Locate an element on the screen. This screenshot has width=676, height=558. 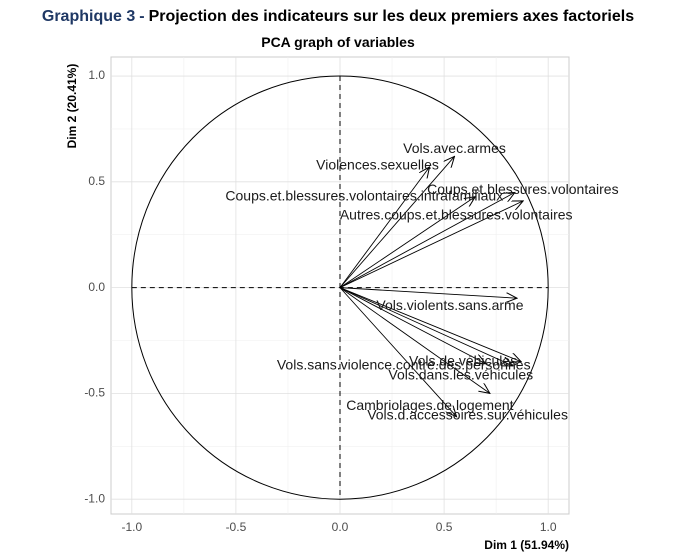
variable-label: Vols.dans.les.véhicules is located at coordinates (460, 375).